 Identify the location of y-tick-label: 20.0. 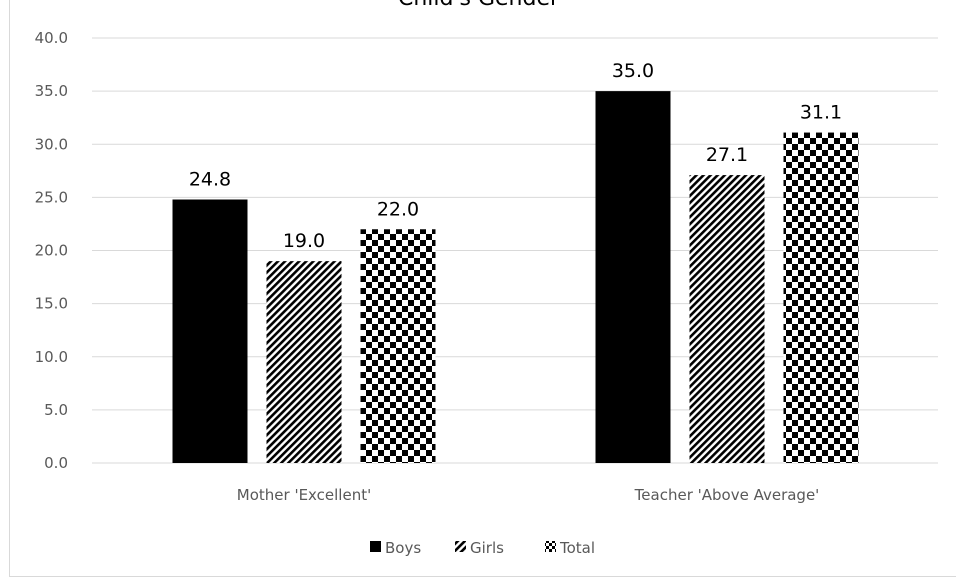
(51, 251).